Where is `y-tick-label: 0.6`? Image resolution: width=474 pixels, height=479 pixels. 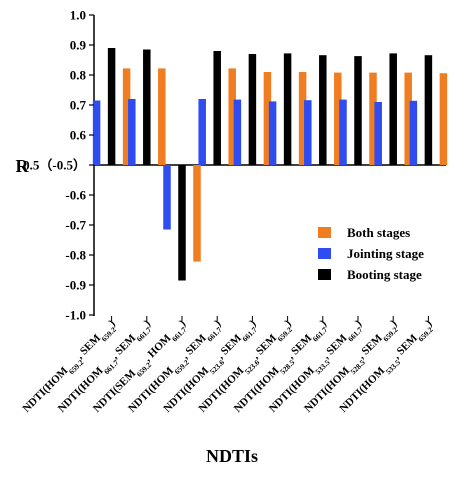
y-tick-label: 0.6 is located at coordinates (78, 135).